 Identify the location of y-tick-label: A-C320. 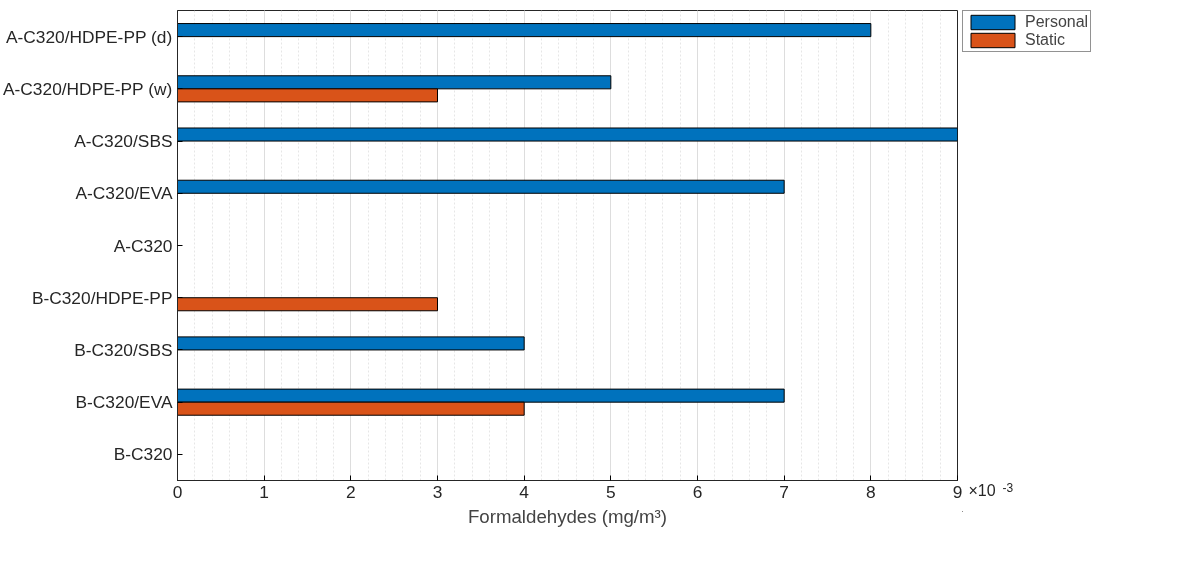
(143, 245).